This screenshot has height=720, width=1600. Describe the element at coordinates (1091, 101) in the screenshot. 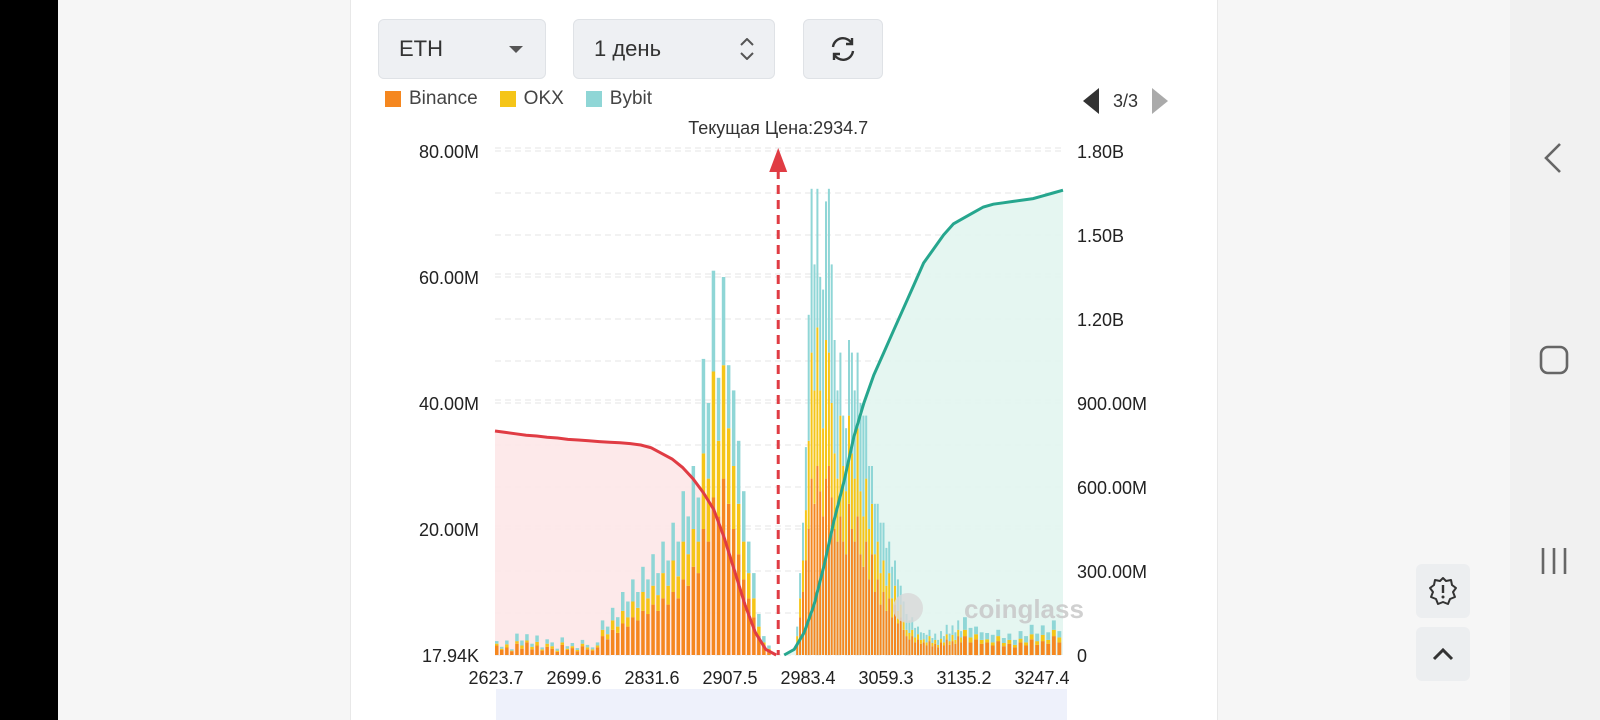

I see `prev-page-icon` at that location.